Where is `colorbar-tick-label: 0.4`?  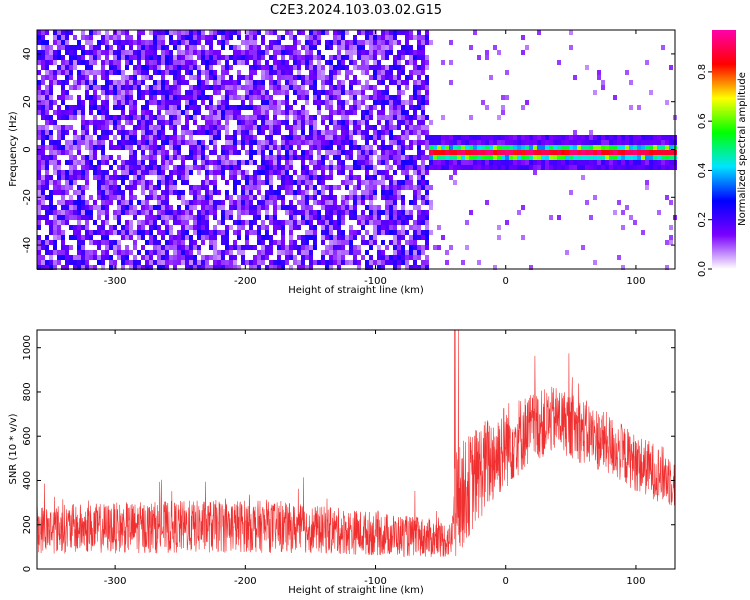 colorbar-tick-label: 0.4 is located at coordinates (702, 170).